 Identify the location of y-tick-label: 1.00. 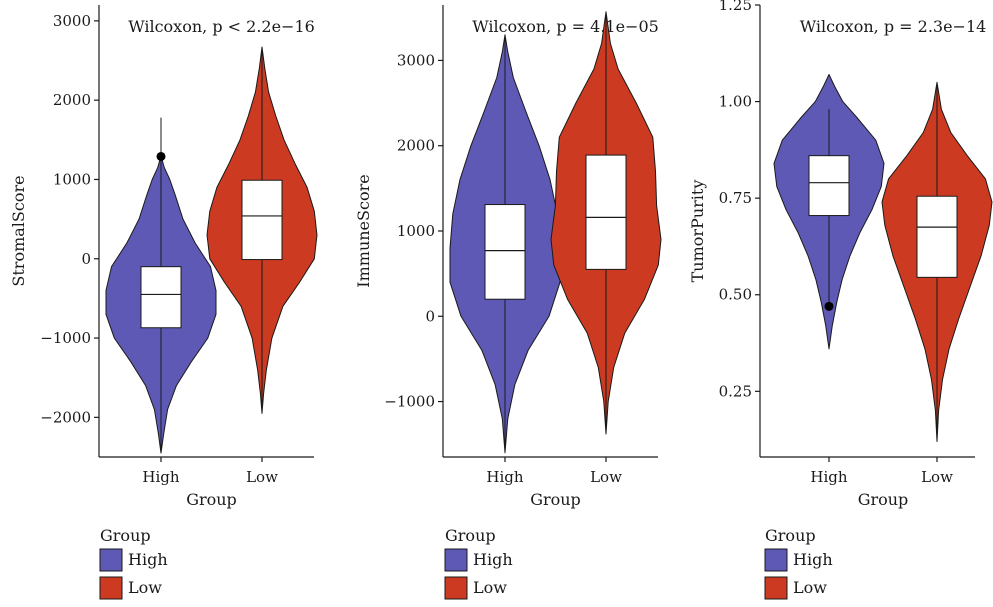
(735, 102).